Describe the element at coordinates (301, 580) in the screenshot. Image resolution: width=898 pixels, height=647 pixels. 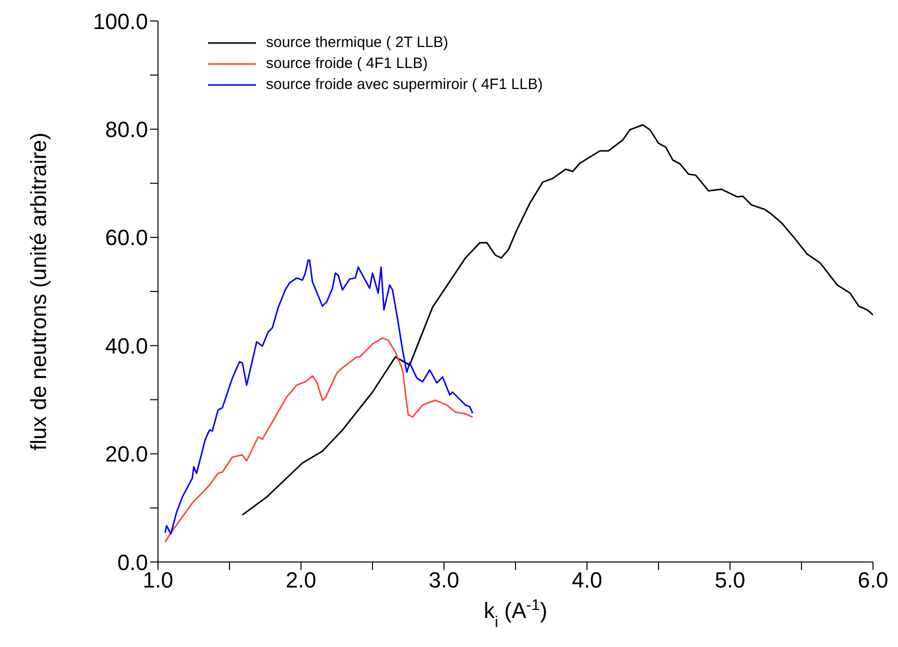
I see `x-tick-label: 2.0` at that location.